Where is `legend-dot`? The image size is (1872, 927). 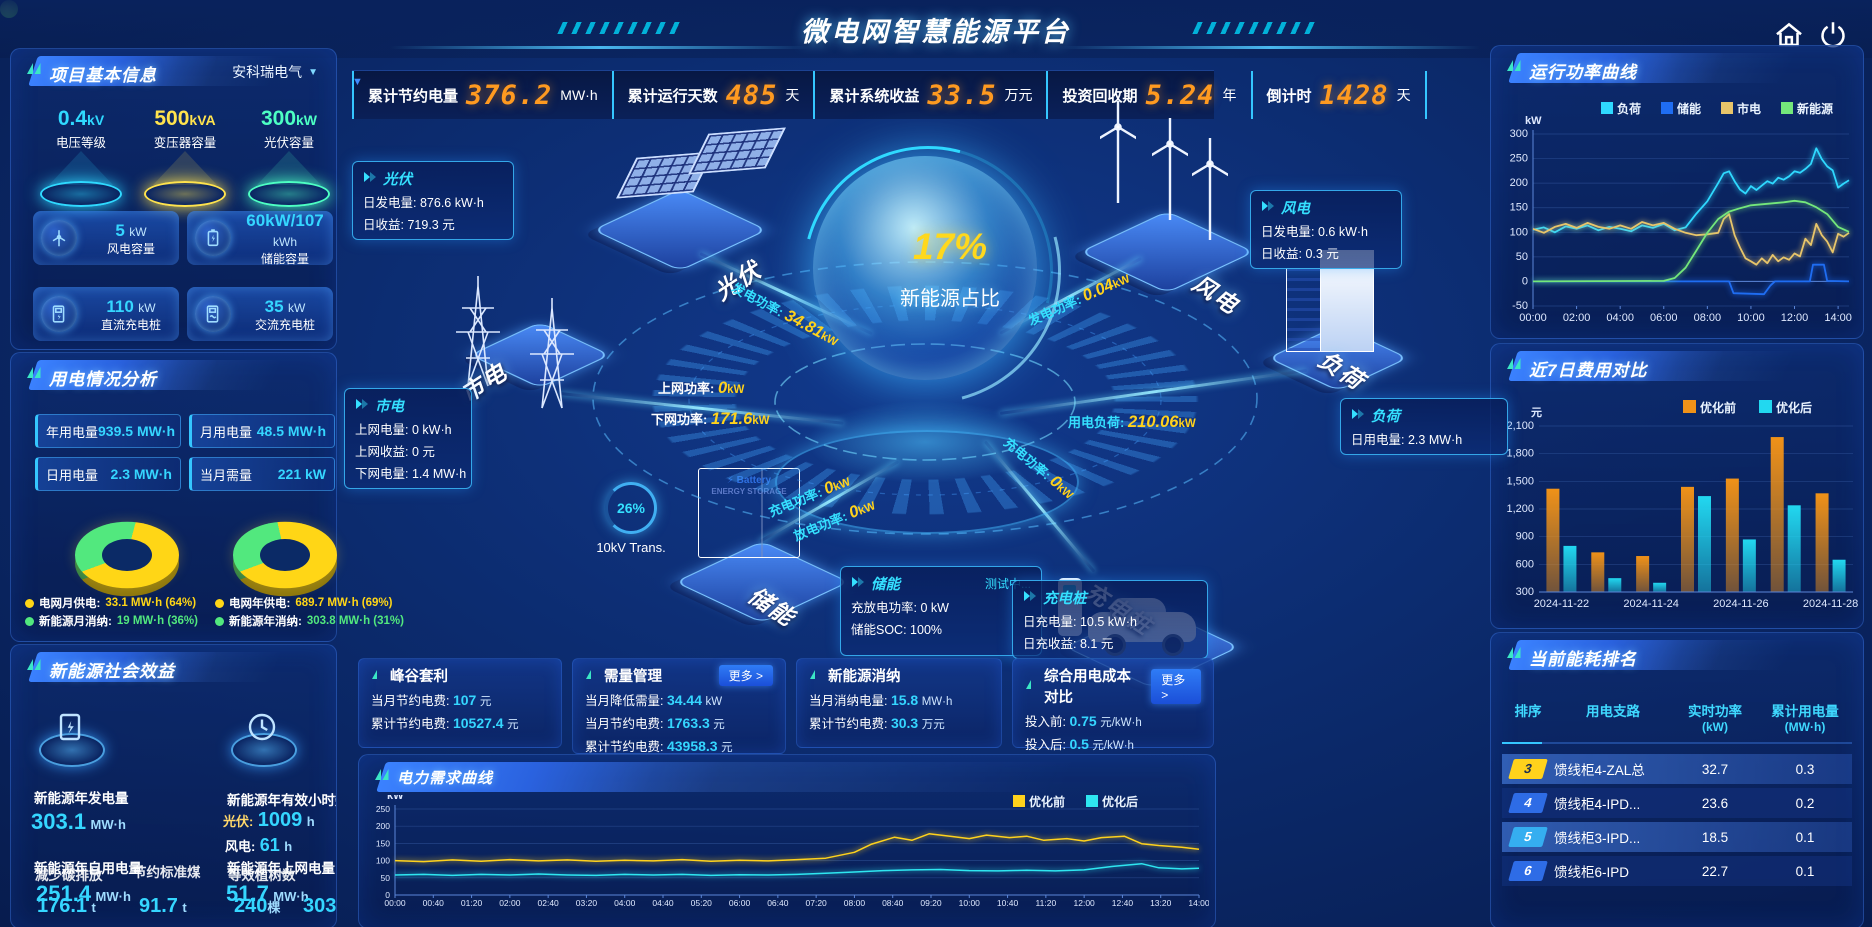 legend-dot is located at coordinates (29, 621).